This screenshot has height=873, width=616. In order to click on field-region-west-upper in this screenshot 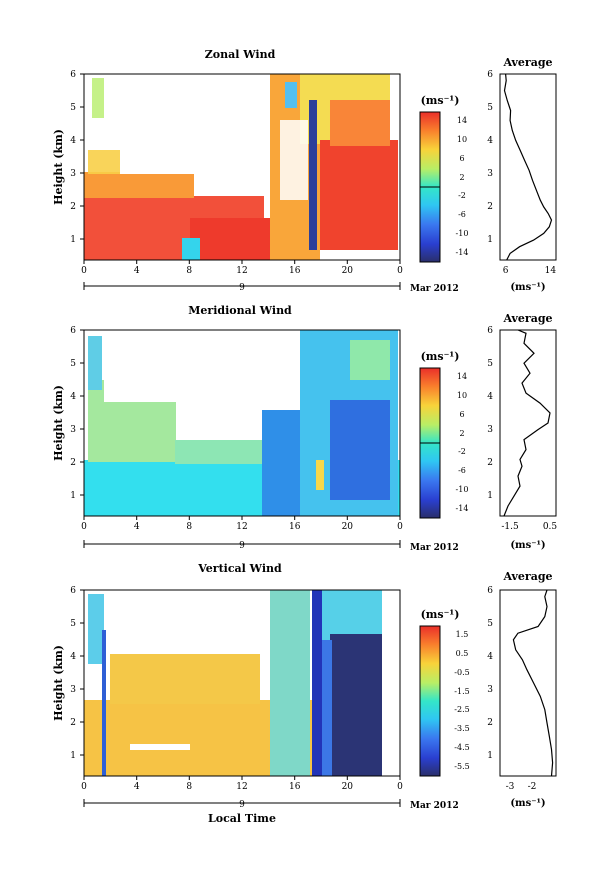, I will do `click(98, 98)`.